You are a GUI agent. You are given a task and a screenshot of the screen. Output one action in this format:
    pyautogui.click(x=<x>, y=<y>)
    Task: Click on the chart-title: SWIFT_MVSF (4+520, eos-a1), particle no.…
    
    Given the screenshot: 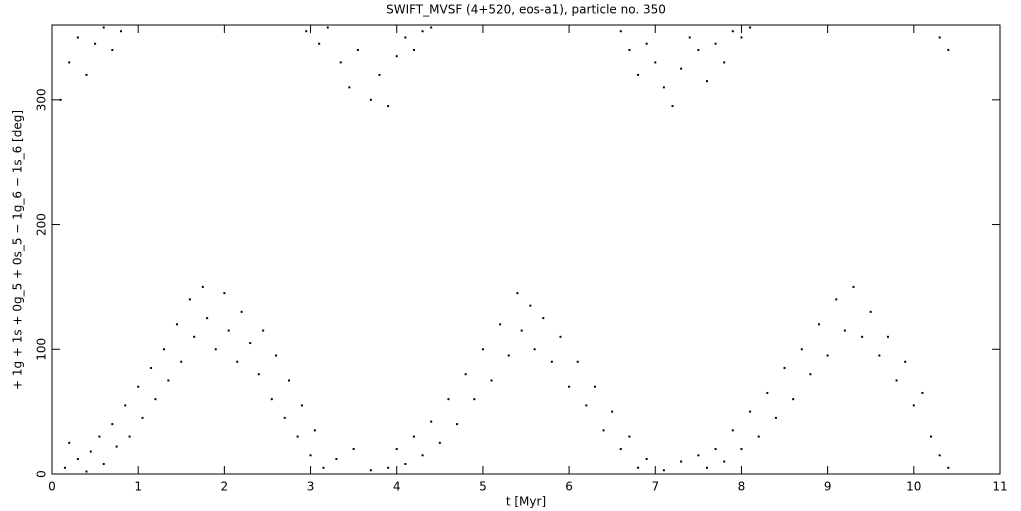 What is the action you would take?
    pyautogui.click(x=526, y=10)
    